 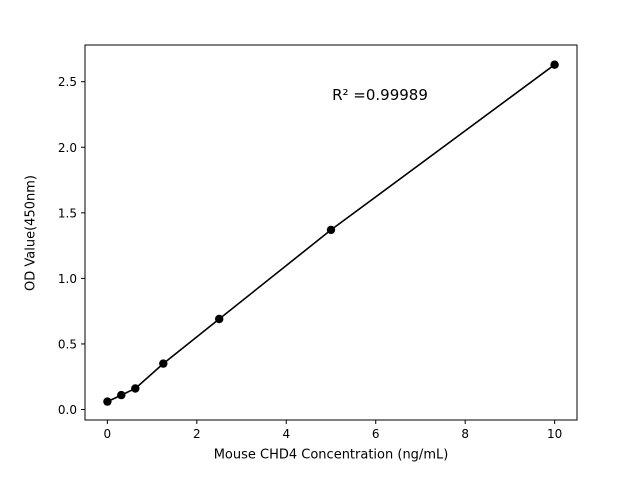 What do you see at coordinates (376, 434) in the screenshot?
I see `svg-text: 6` at bounding box center [376, 434].